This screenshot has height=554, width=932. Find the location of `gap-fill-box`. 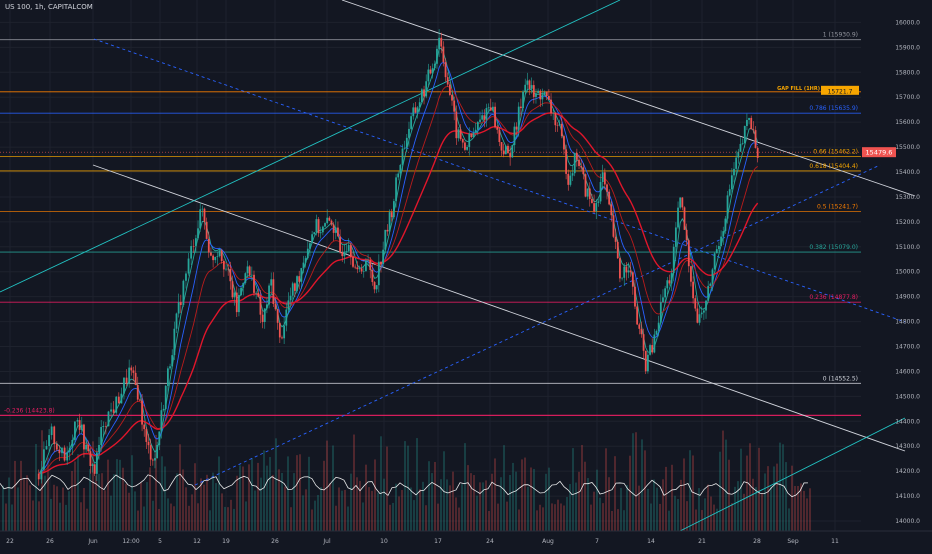

gap-fill-box is located at coordinates (840, 90).